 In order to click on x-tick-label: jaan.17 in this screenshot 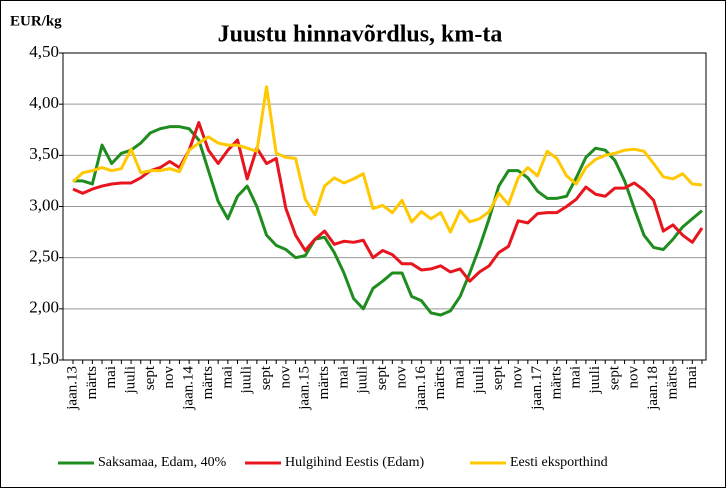, I will do `click(537, 388)`.